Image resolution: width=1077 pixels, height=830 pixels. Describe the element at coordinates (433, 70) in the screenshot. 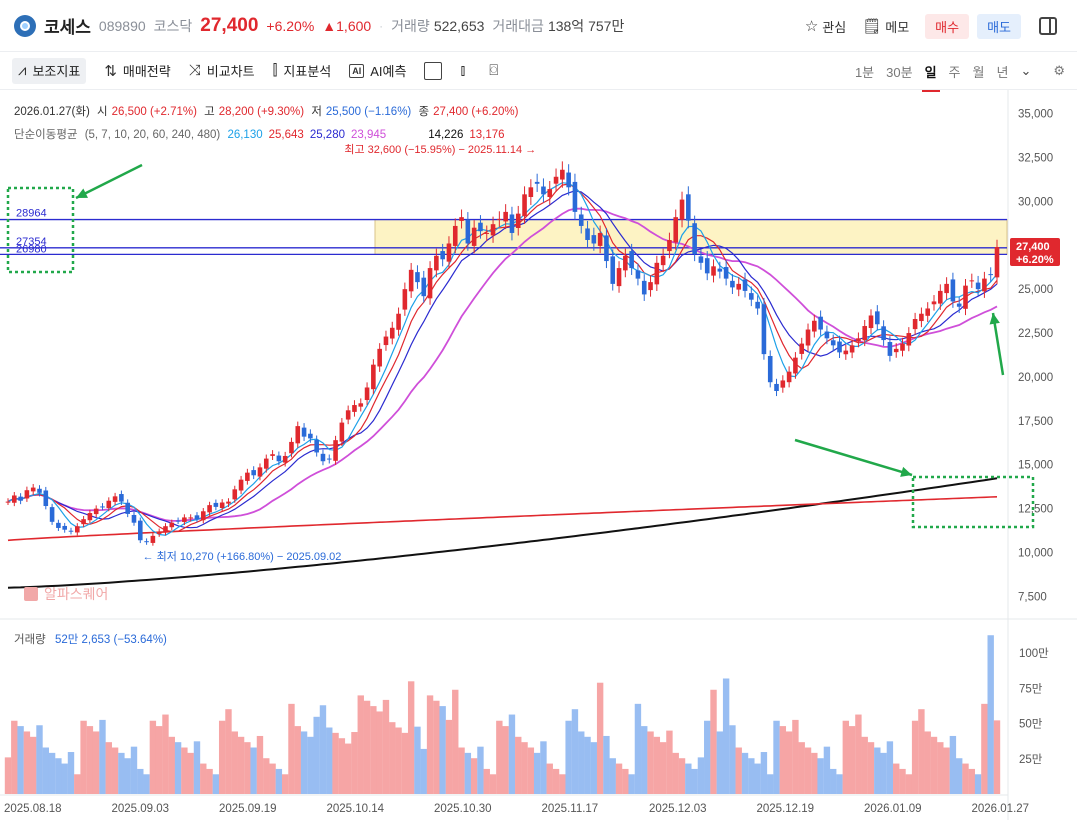

I see `checkbox-icon` at that location.